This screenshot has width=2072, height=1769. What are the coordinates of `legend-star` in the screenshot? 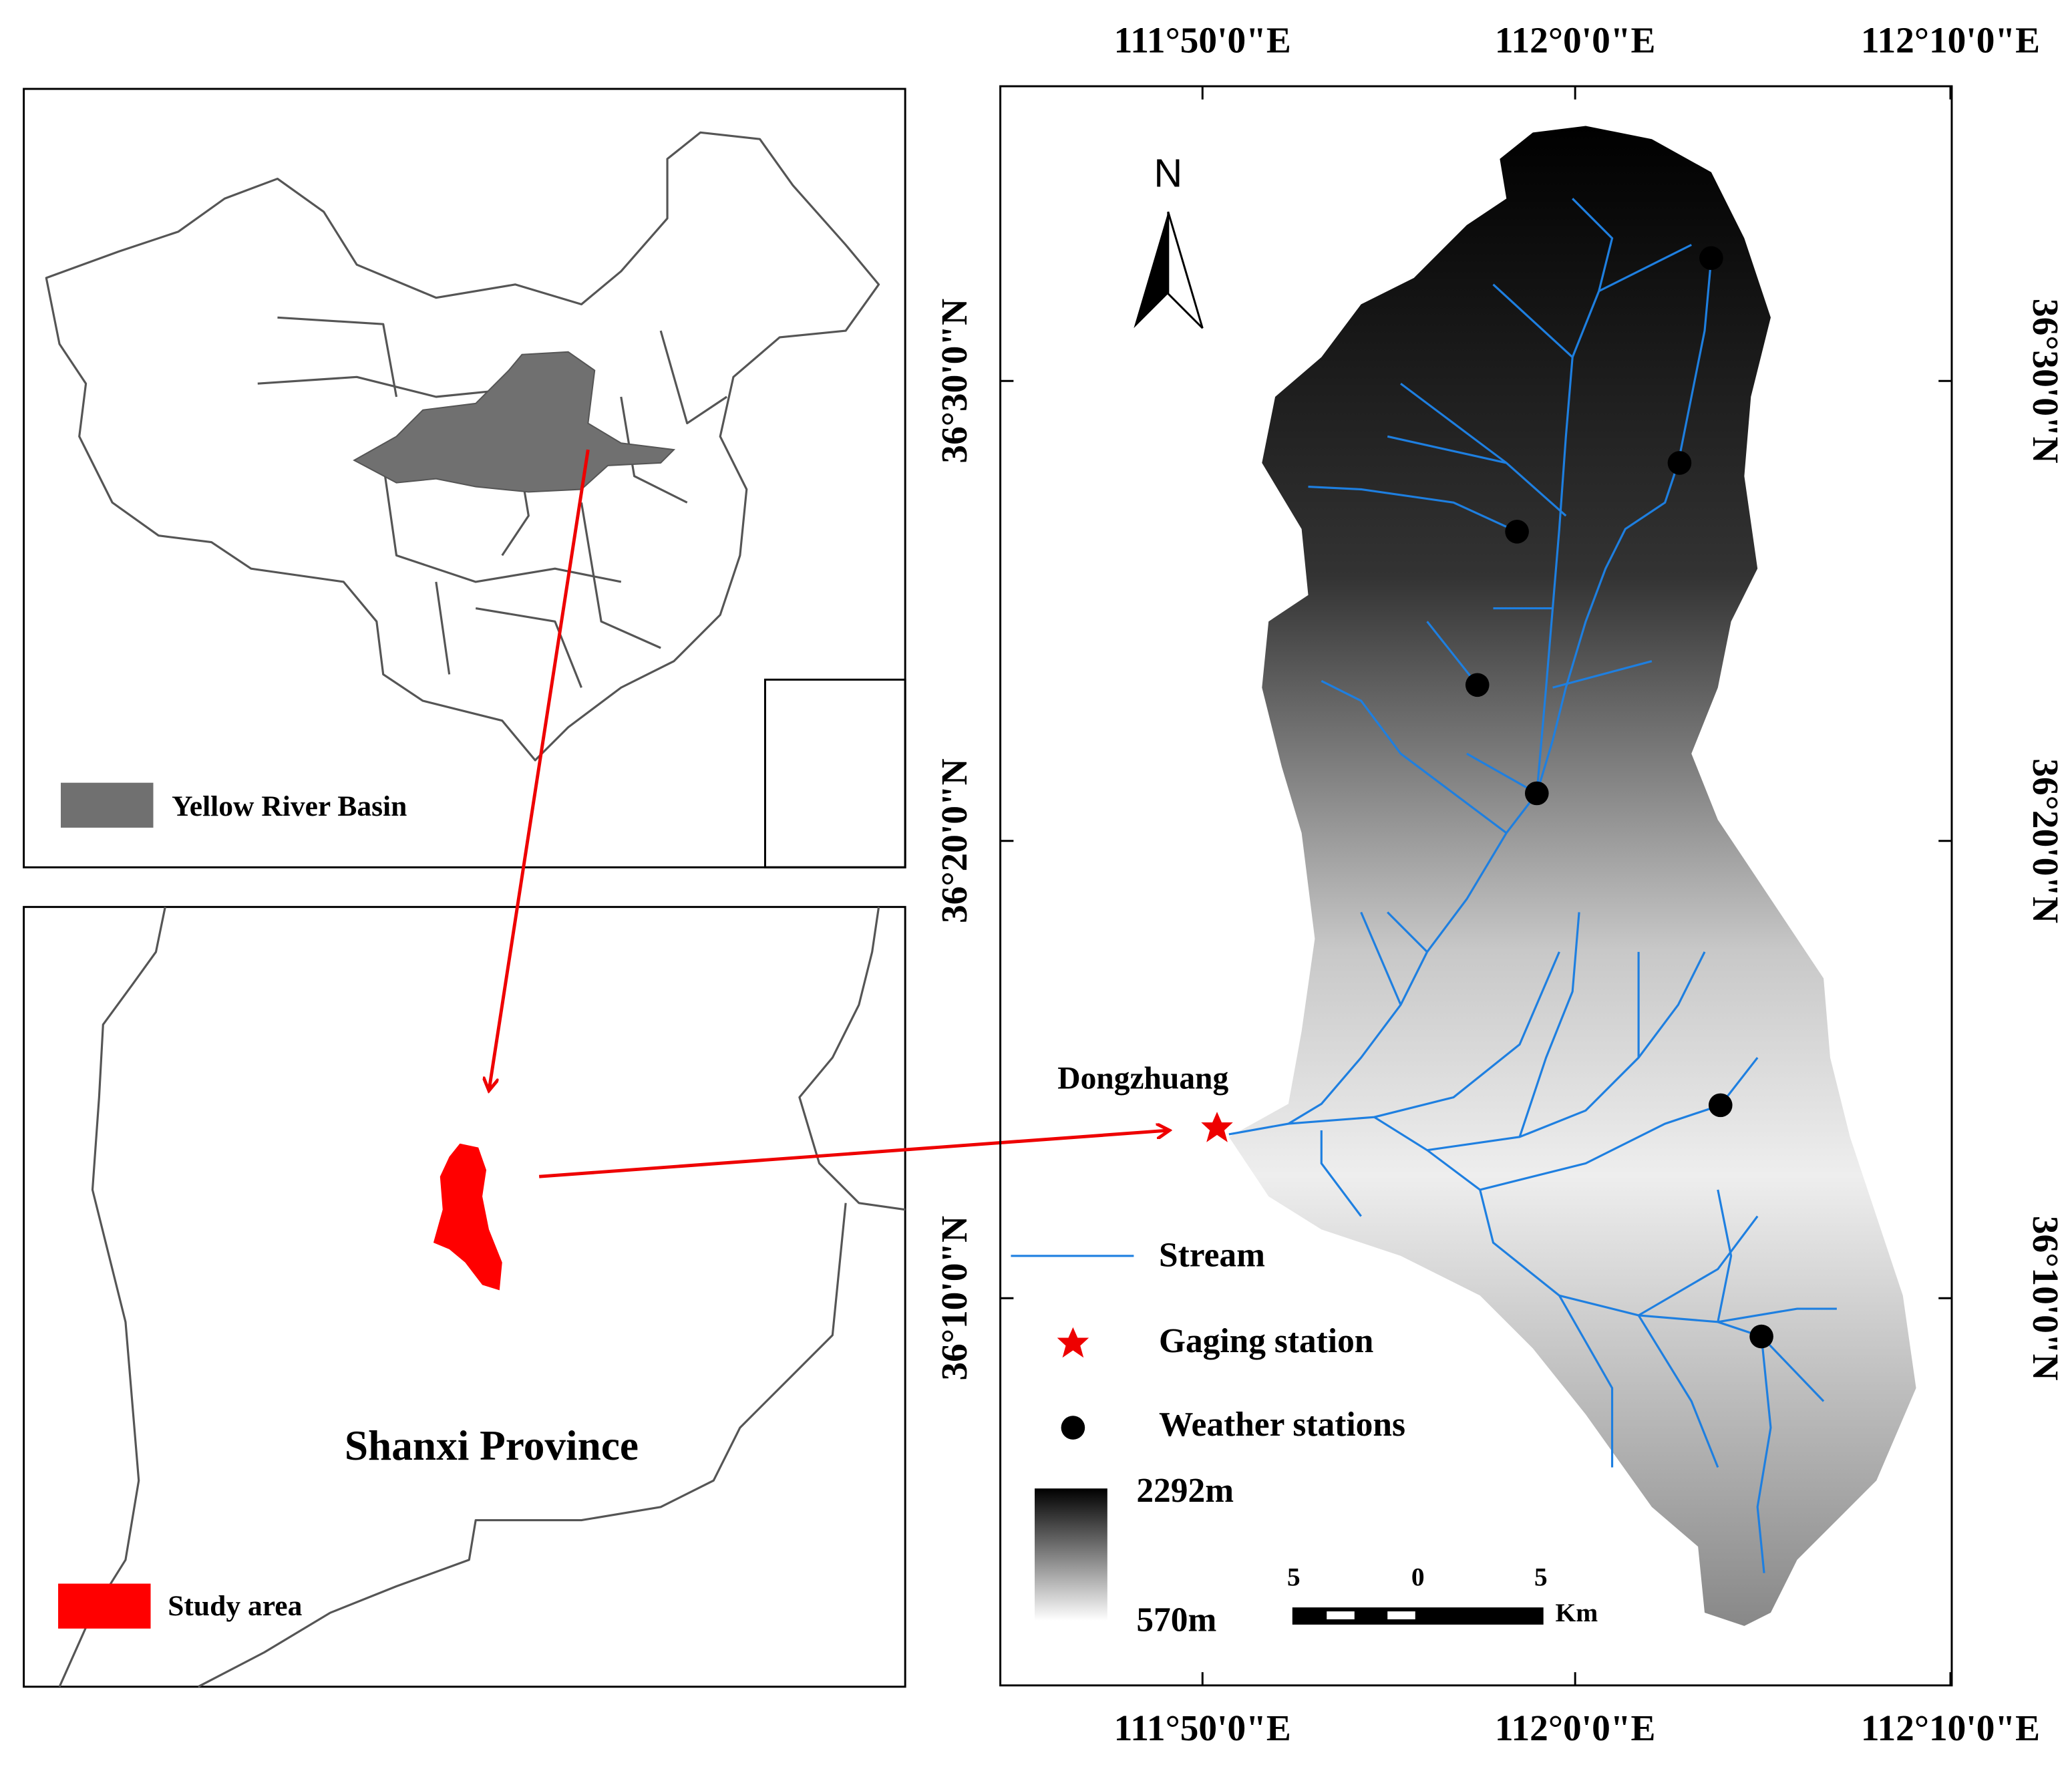 It's located at (1073, 1342).